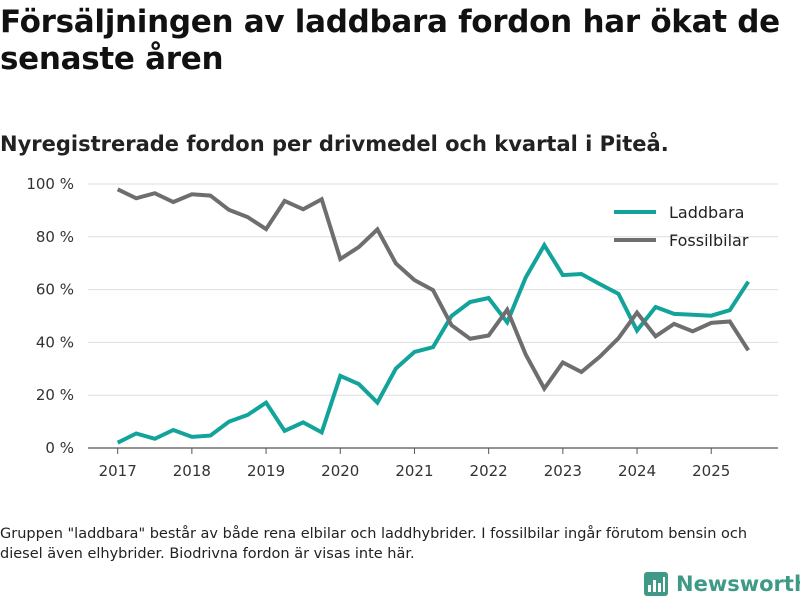 Image resolution: width=800 pixels, height=600 pixels. I want to click on y-tick-label: 20 %, so click(55, 395).